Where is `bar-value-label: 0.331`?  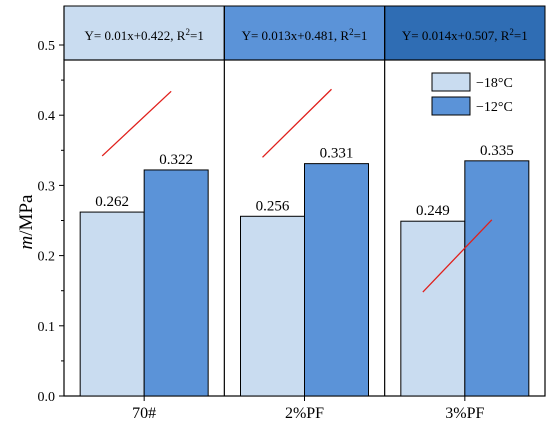
bar-value-label: 0.331 is located at coordinates (337, 154).